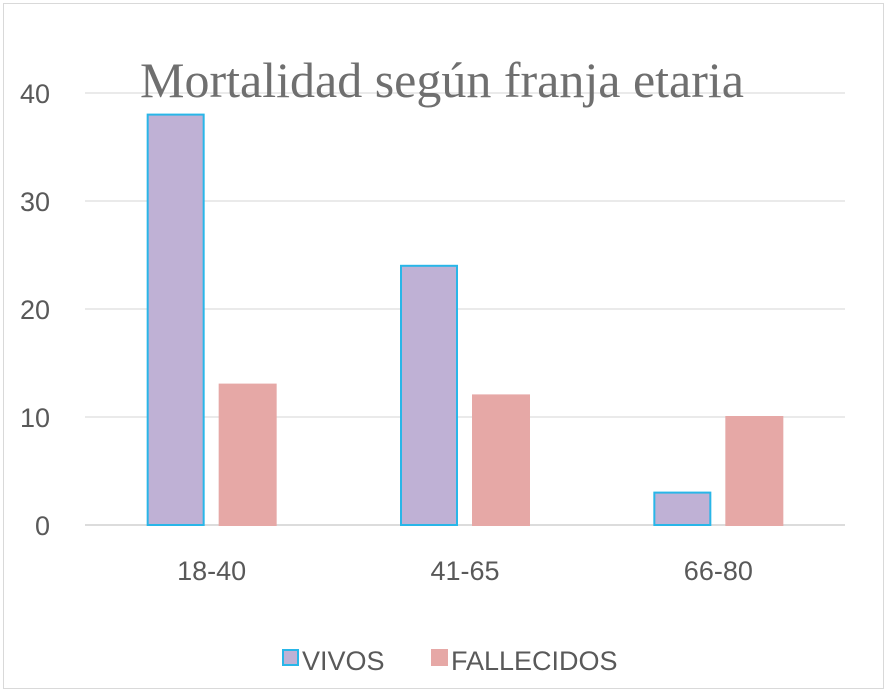  I want to click on legend-label-fallecidos: FALLECIDOS, so click(534, 661).